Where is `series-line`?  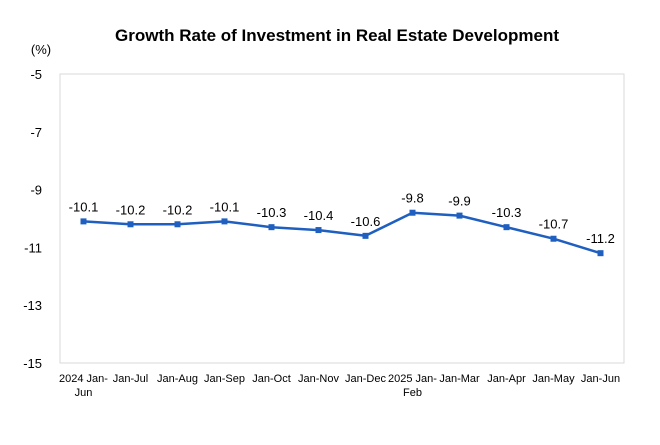
series-line is located at coordinates (342, 233).